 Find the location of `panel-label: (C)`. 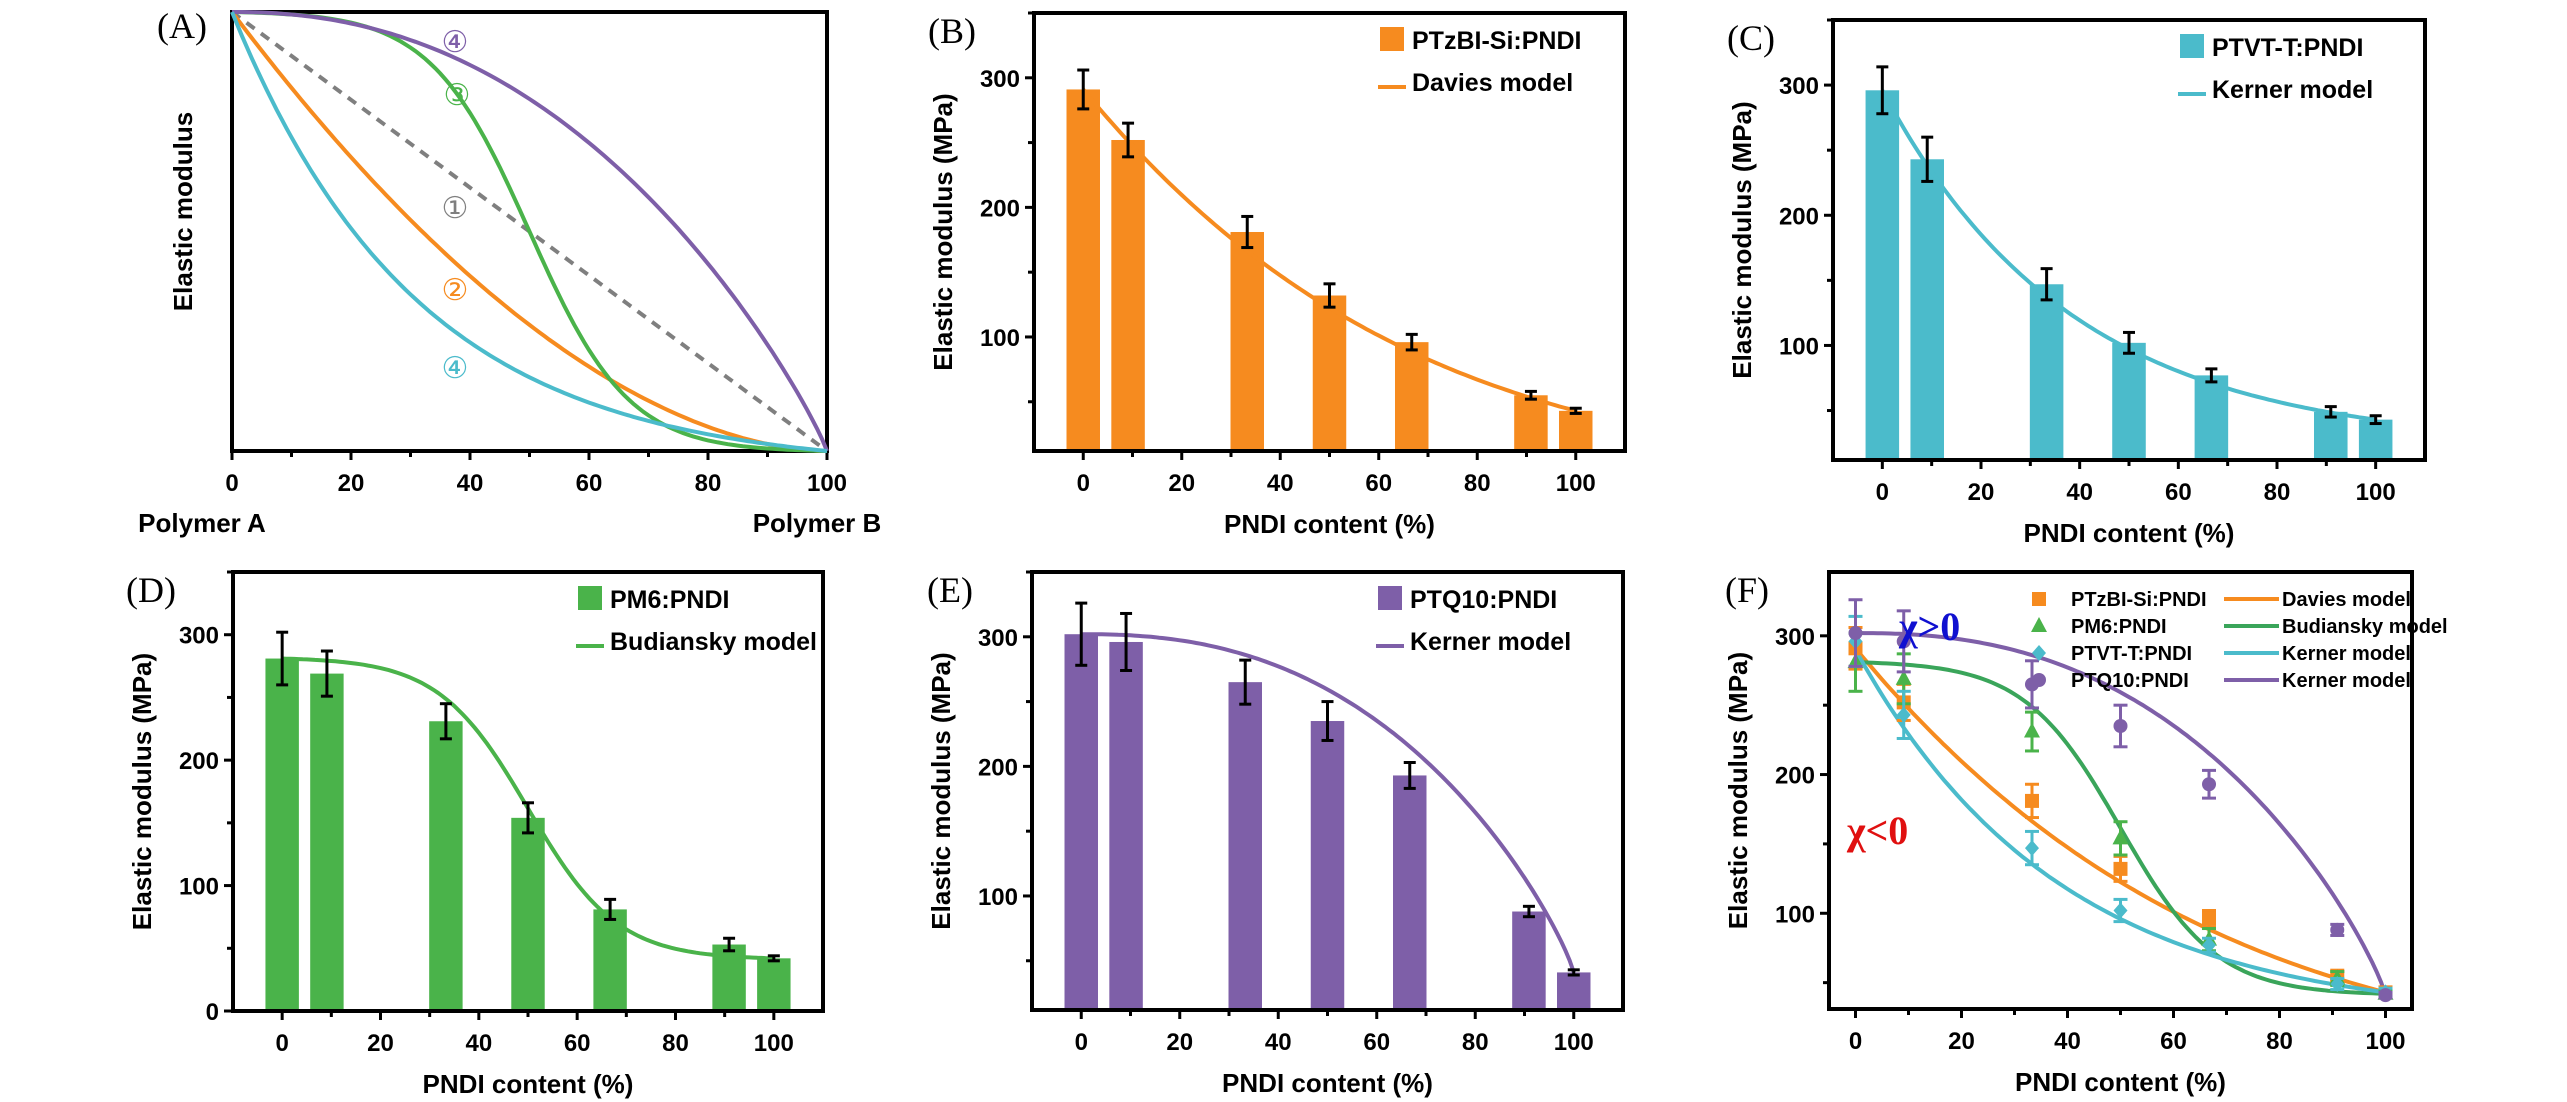

panel-label: (C) is located at coordinates (1751, 38).